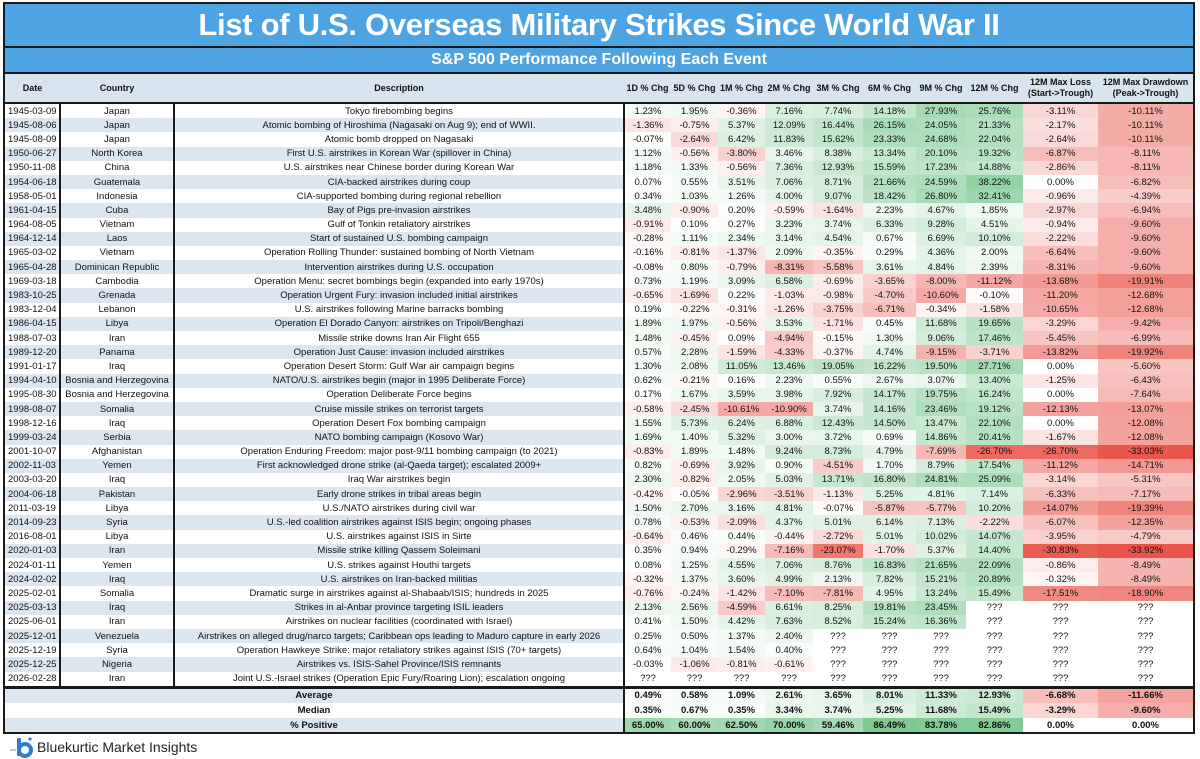  What do you see at coordinates (647, 621) in the screenshot?
I see `value-cell: 0.41%` at bounding box center [647, 621].